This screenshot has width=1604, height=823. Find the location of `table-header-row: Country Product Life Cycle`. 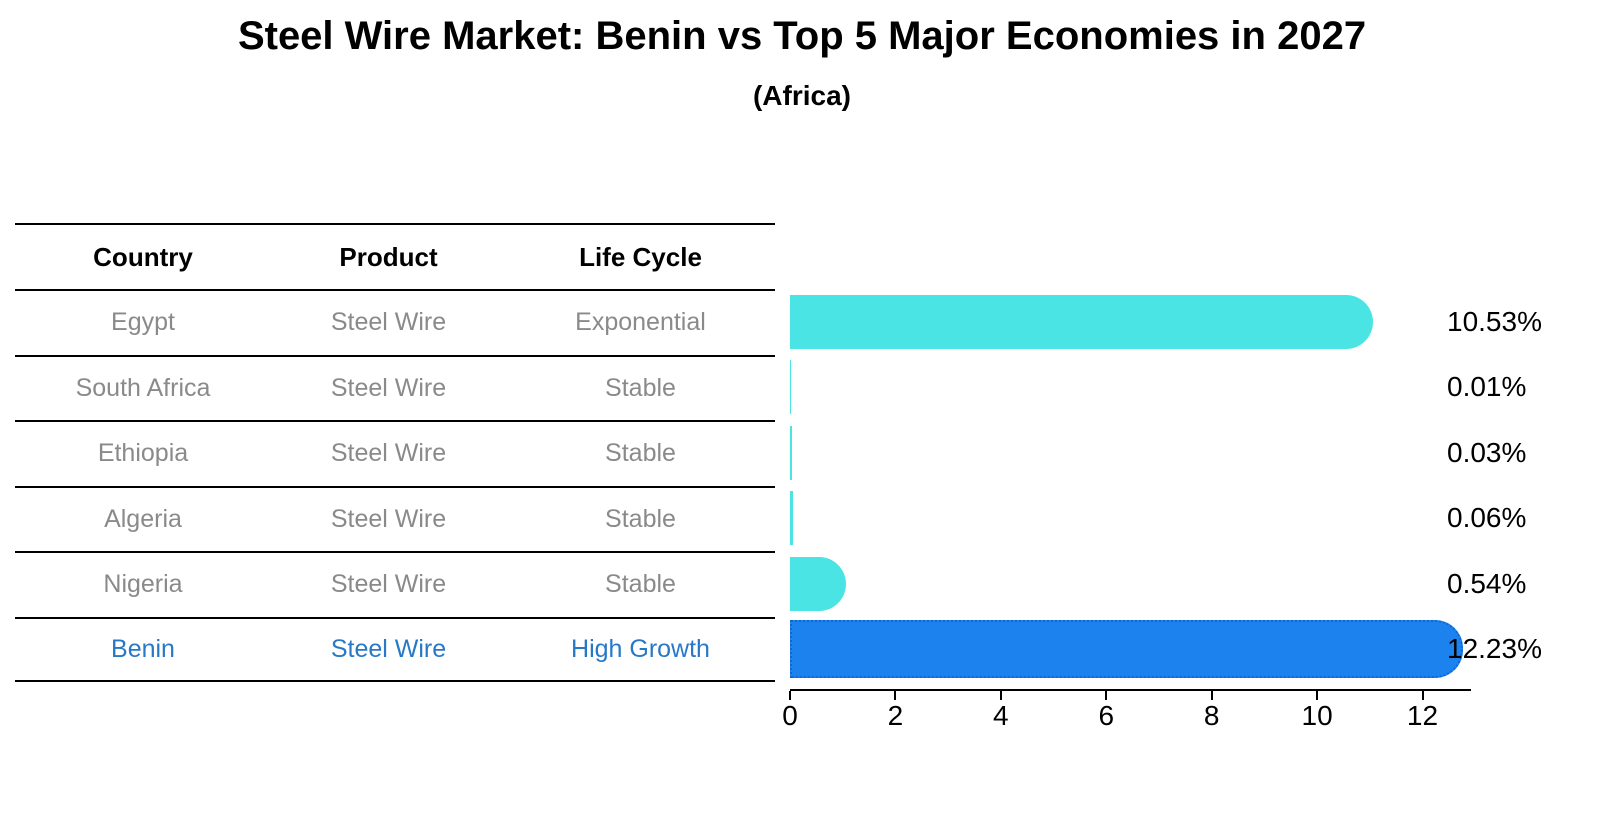

table-header-row: Country Product Life Cycle is located at coordinates (395, 256).